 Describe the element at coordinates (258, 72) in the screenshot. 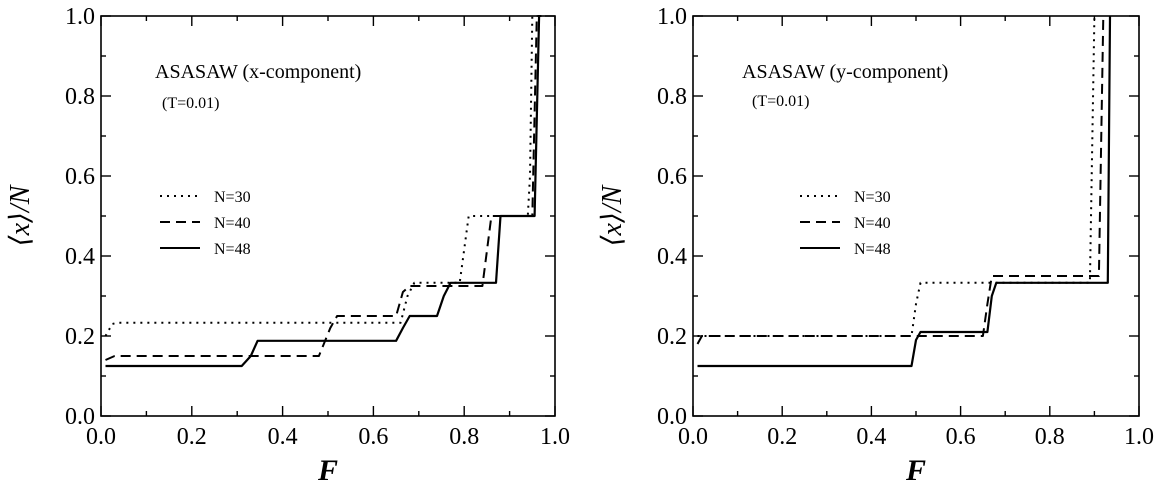

I see `chart-title: ASASAW (x-component)` at that location.